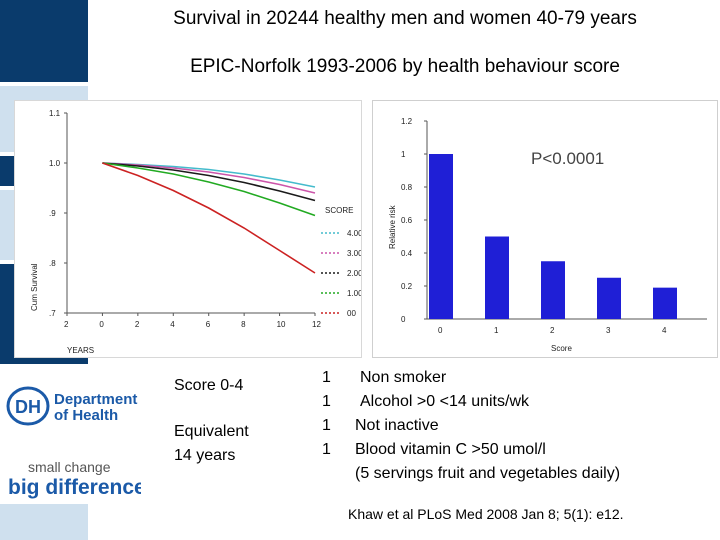 The height and width of the screenshot is (540, 720). I want to click on survival-x-tick-label: 8, so click(243, 324).